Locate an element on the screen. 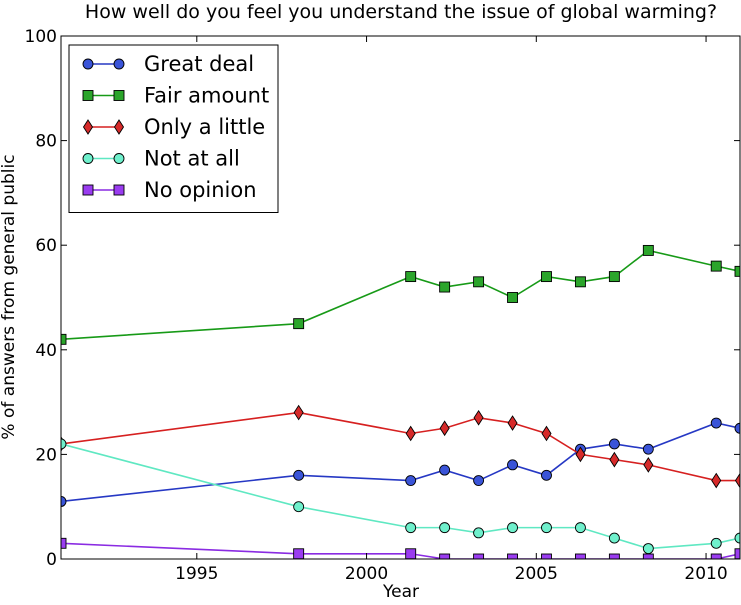  series-only-a-little is located at coordinates (399, 447).